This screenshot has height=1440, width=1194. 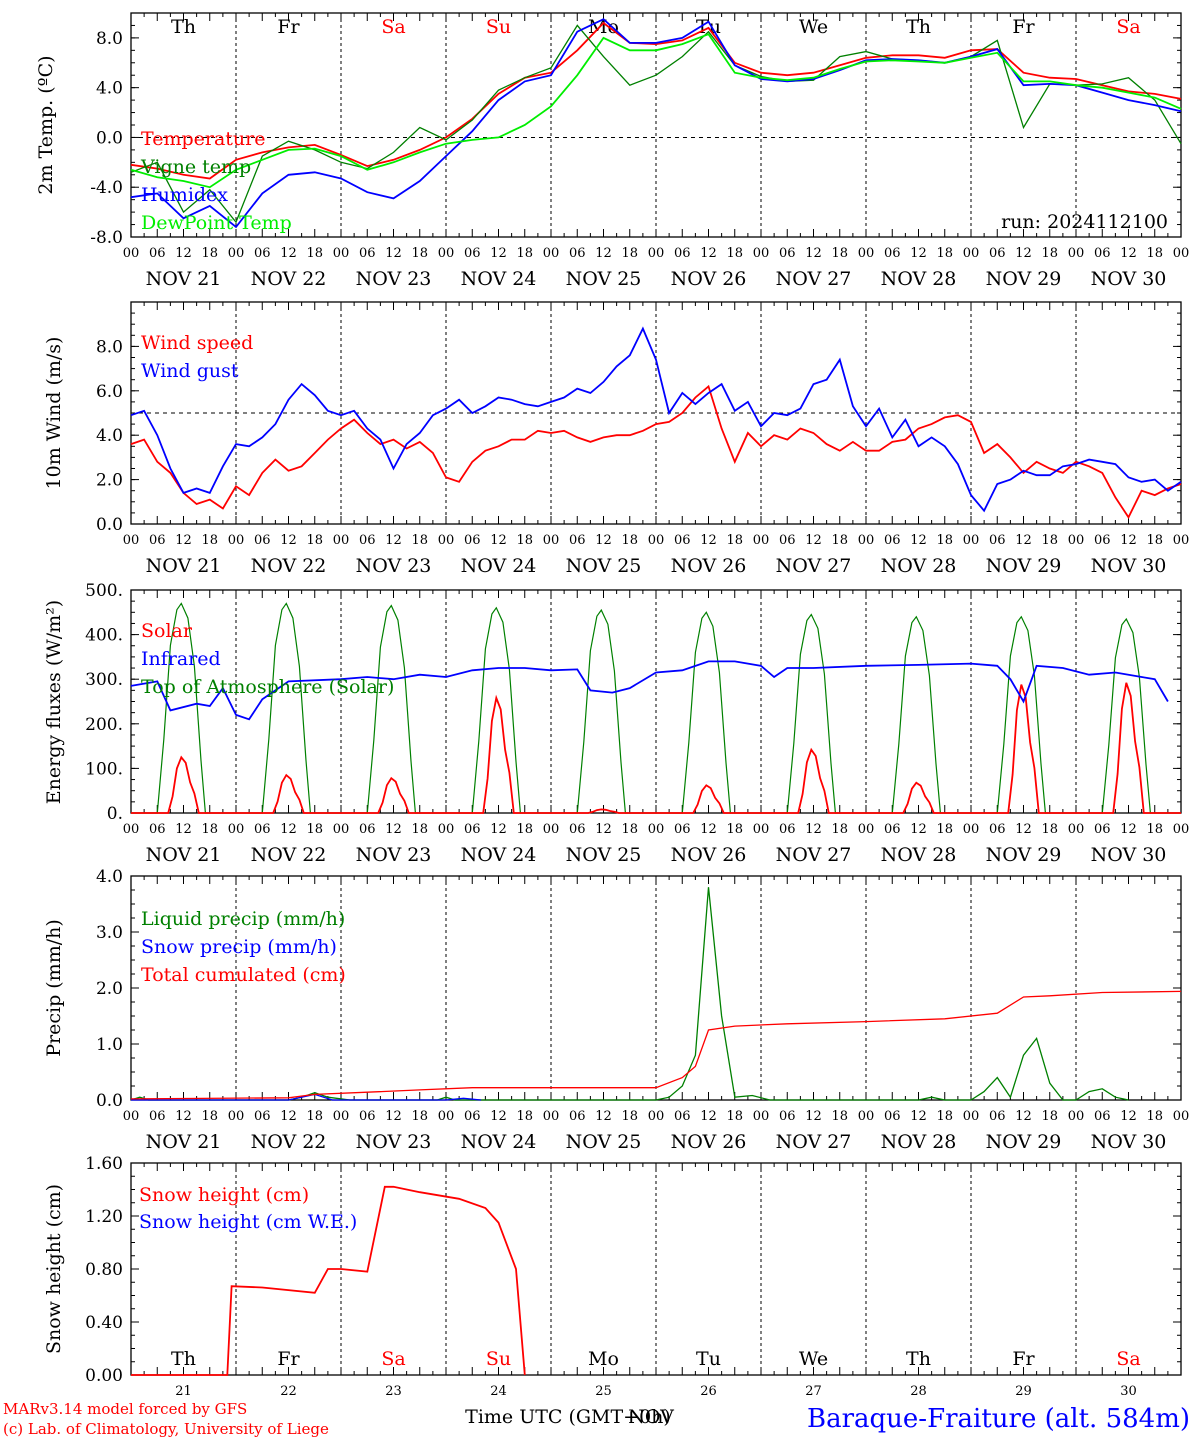 I want to click on series-vigne-temp-line, so click(x=656, y=124).